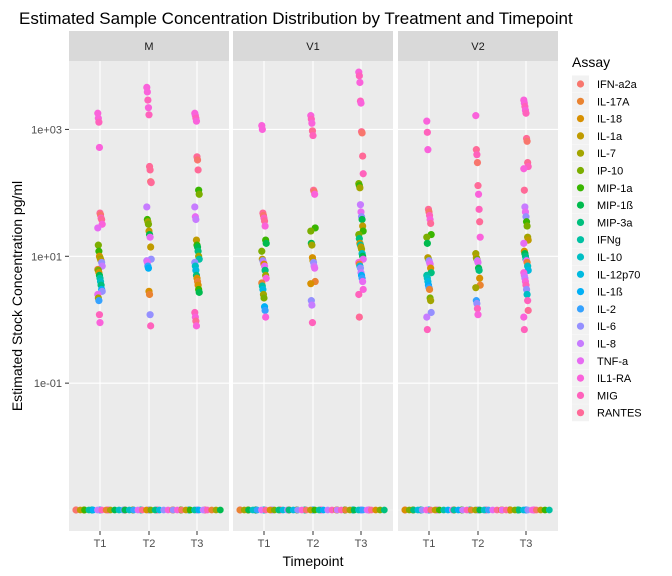 The height and width of the screenshot is (576, 672). What do you see at coordinates (619, 414) in the screenshot?
I see `legend-label: RANTES` at bounding box center [619, 414].